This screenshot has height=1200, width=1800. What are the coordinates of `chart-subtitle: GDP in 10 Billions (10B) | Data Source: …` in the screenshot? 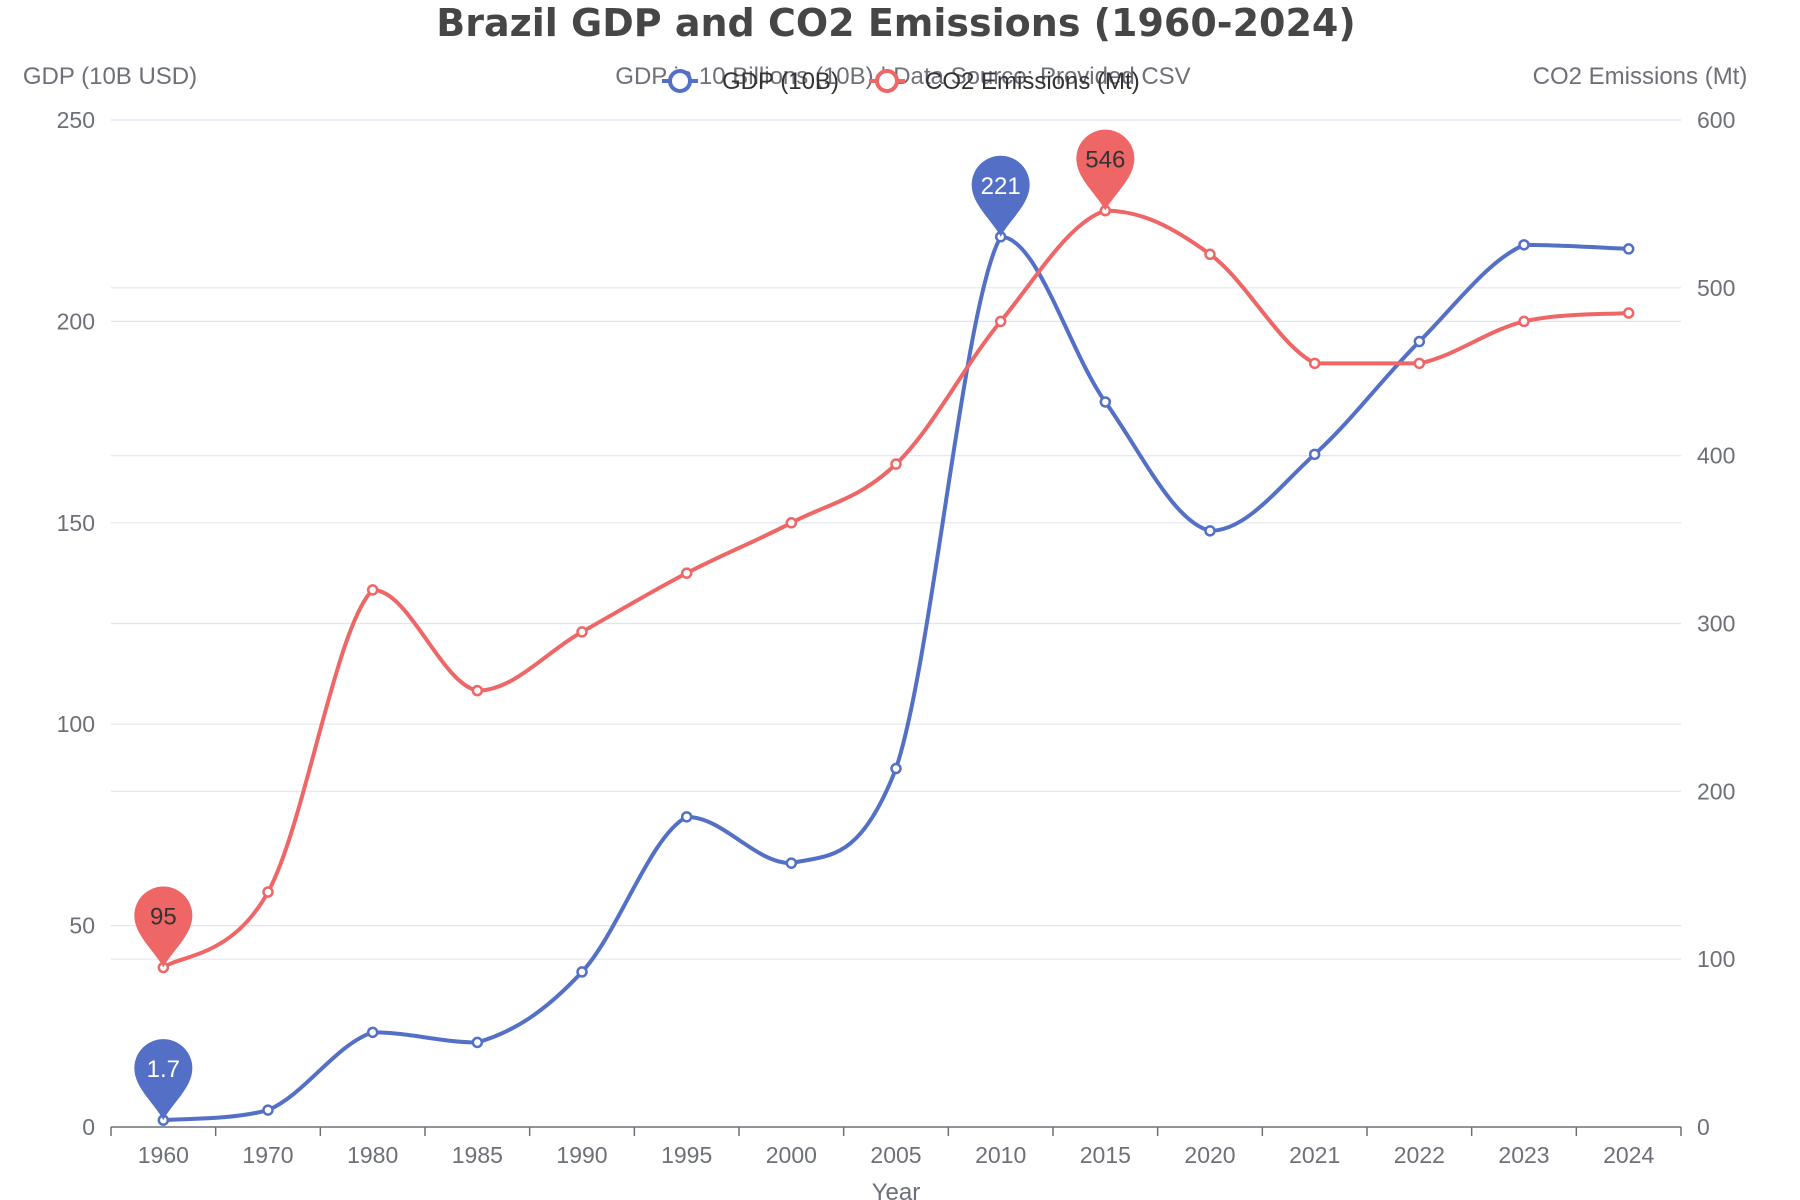 It's located at (902, 76).